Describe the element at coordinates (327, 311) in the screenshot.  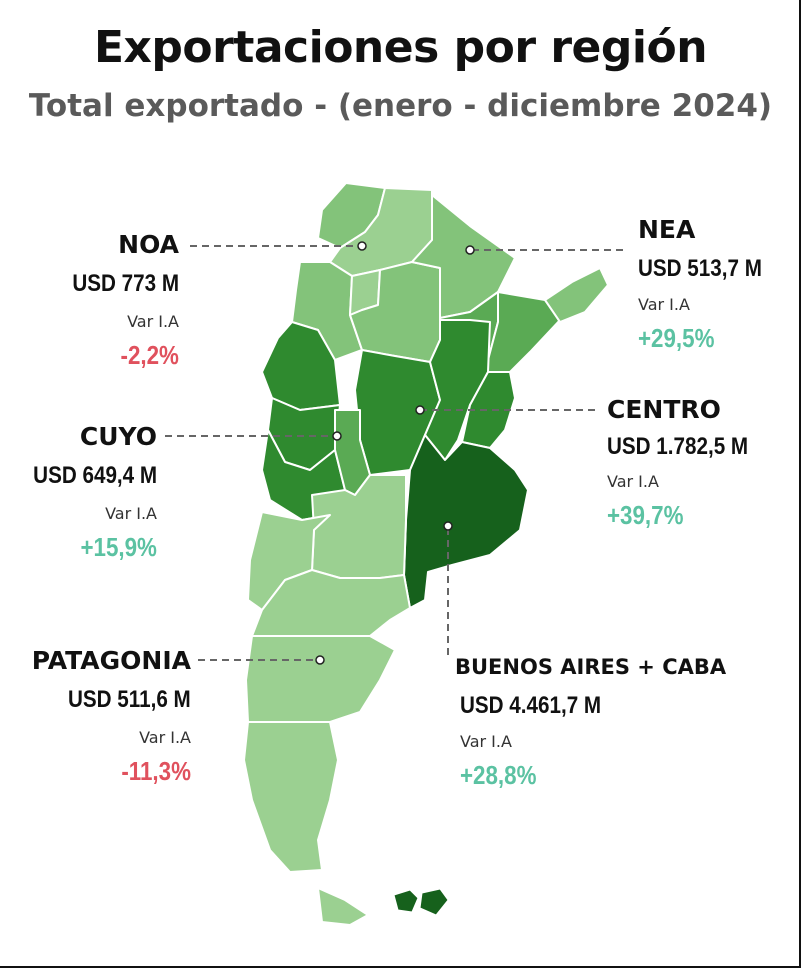
I see `province-catamarca` at that location.